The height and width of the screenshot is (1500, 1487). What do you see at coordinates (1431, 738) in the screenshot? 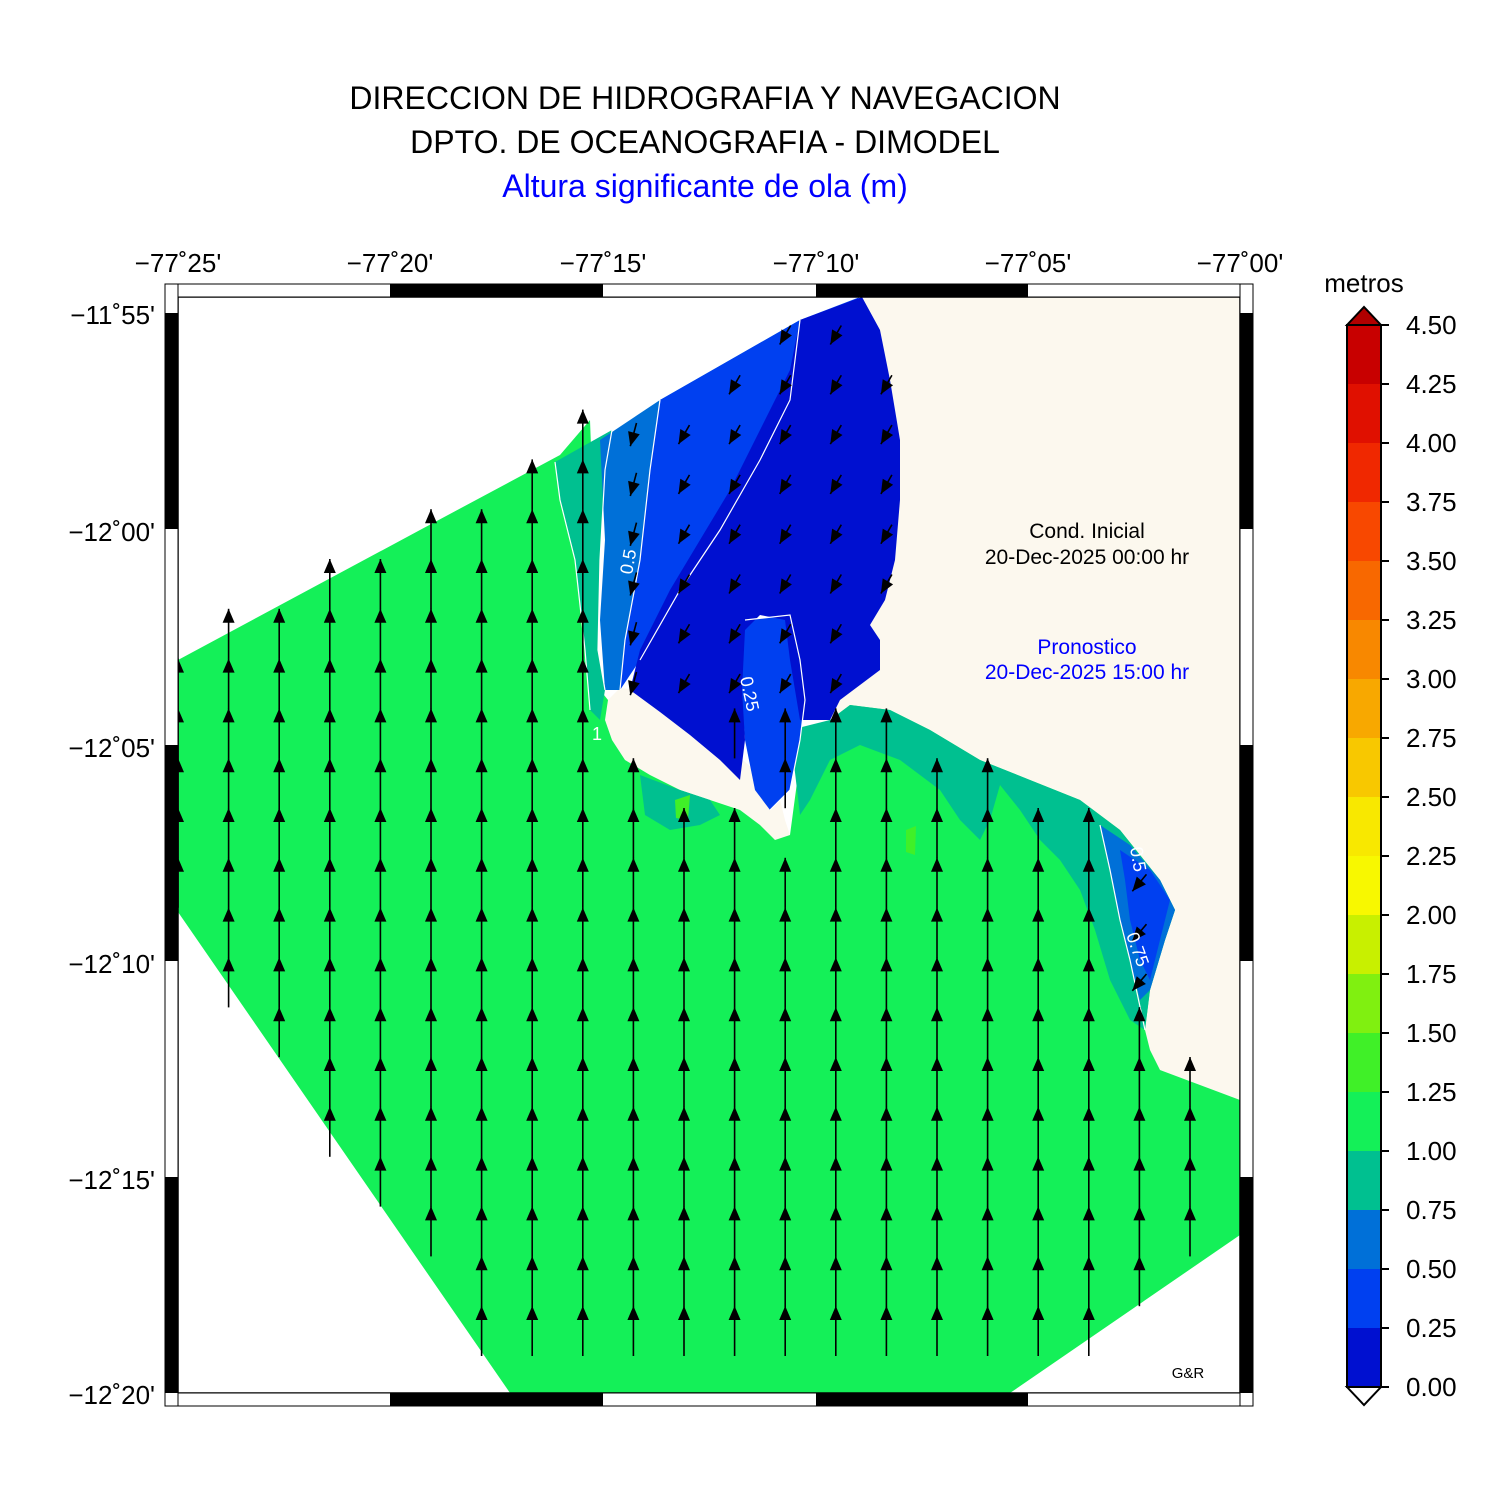
I see `colorbar-label: 2.75` at bounding box center [1431, 738].